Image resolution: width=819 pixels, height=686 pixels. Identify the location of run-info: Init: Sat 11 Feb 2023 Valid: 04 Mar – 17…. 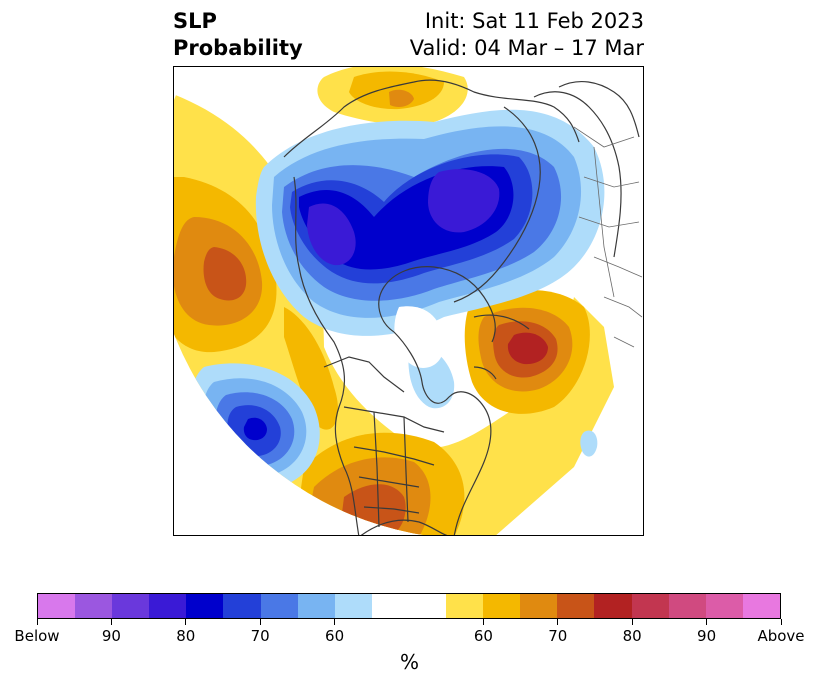
(527, 35).